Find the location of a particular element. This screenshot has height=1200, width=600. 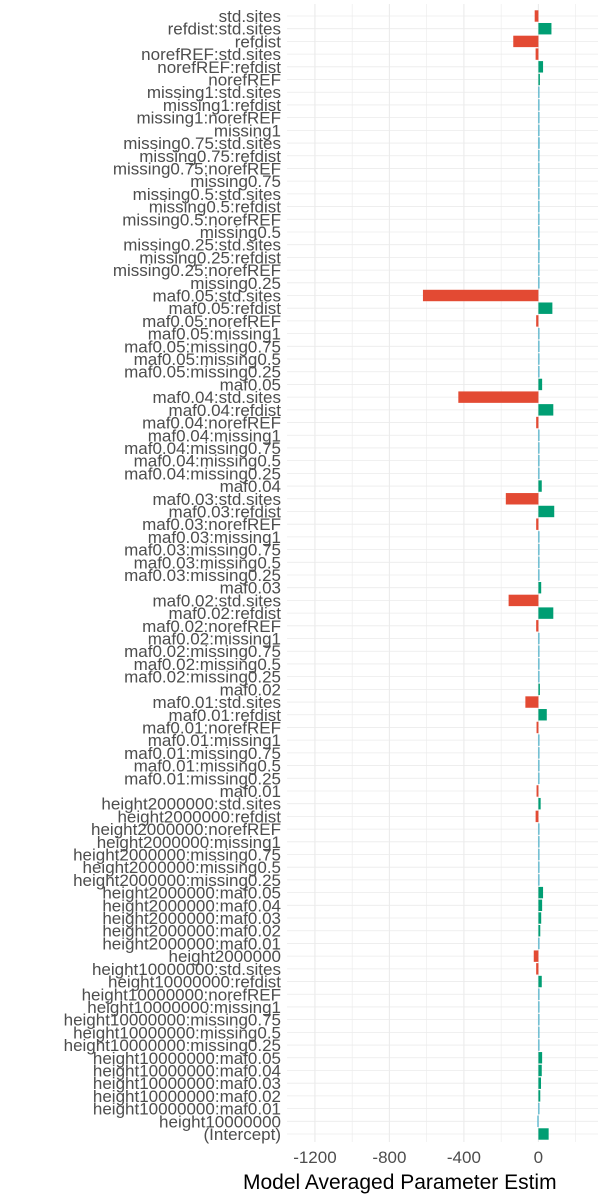

y-tick-label: height10000000:missing0.5 is located at coordinates (177, 1032).